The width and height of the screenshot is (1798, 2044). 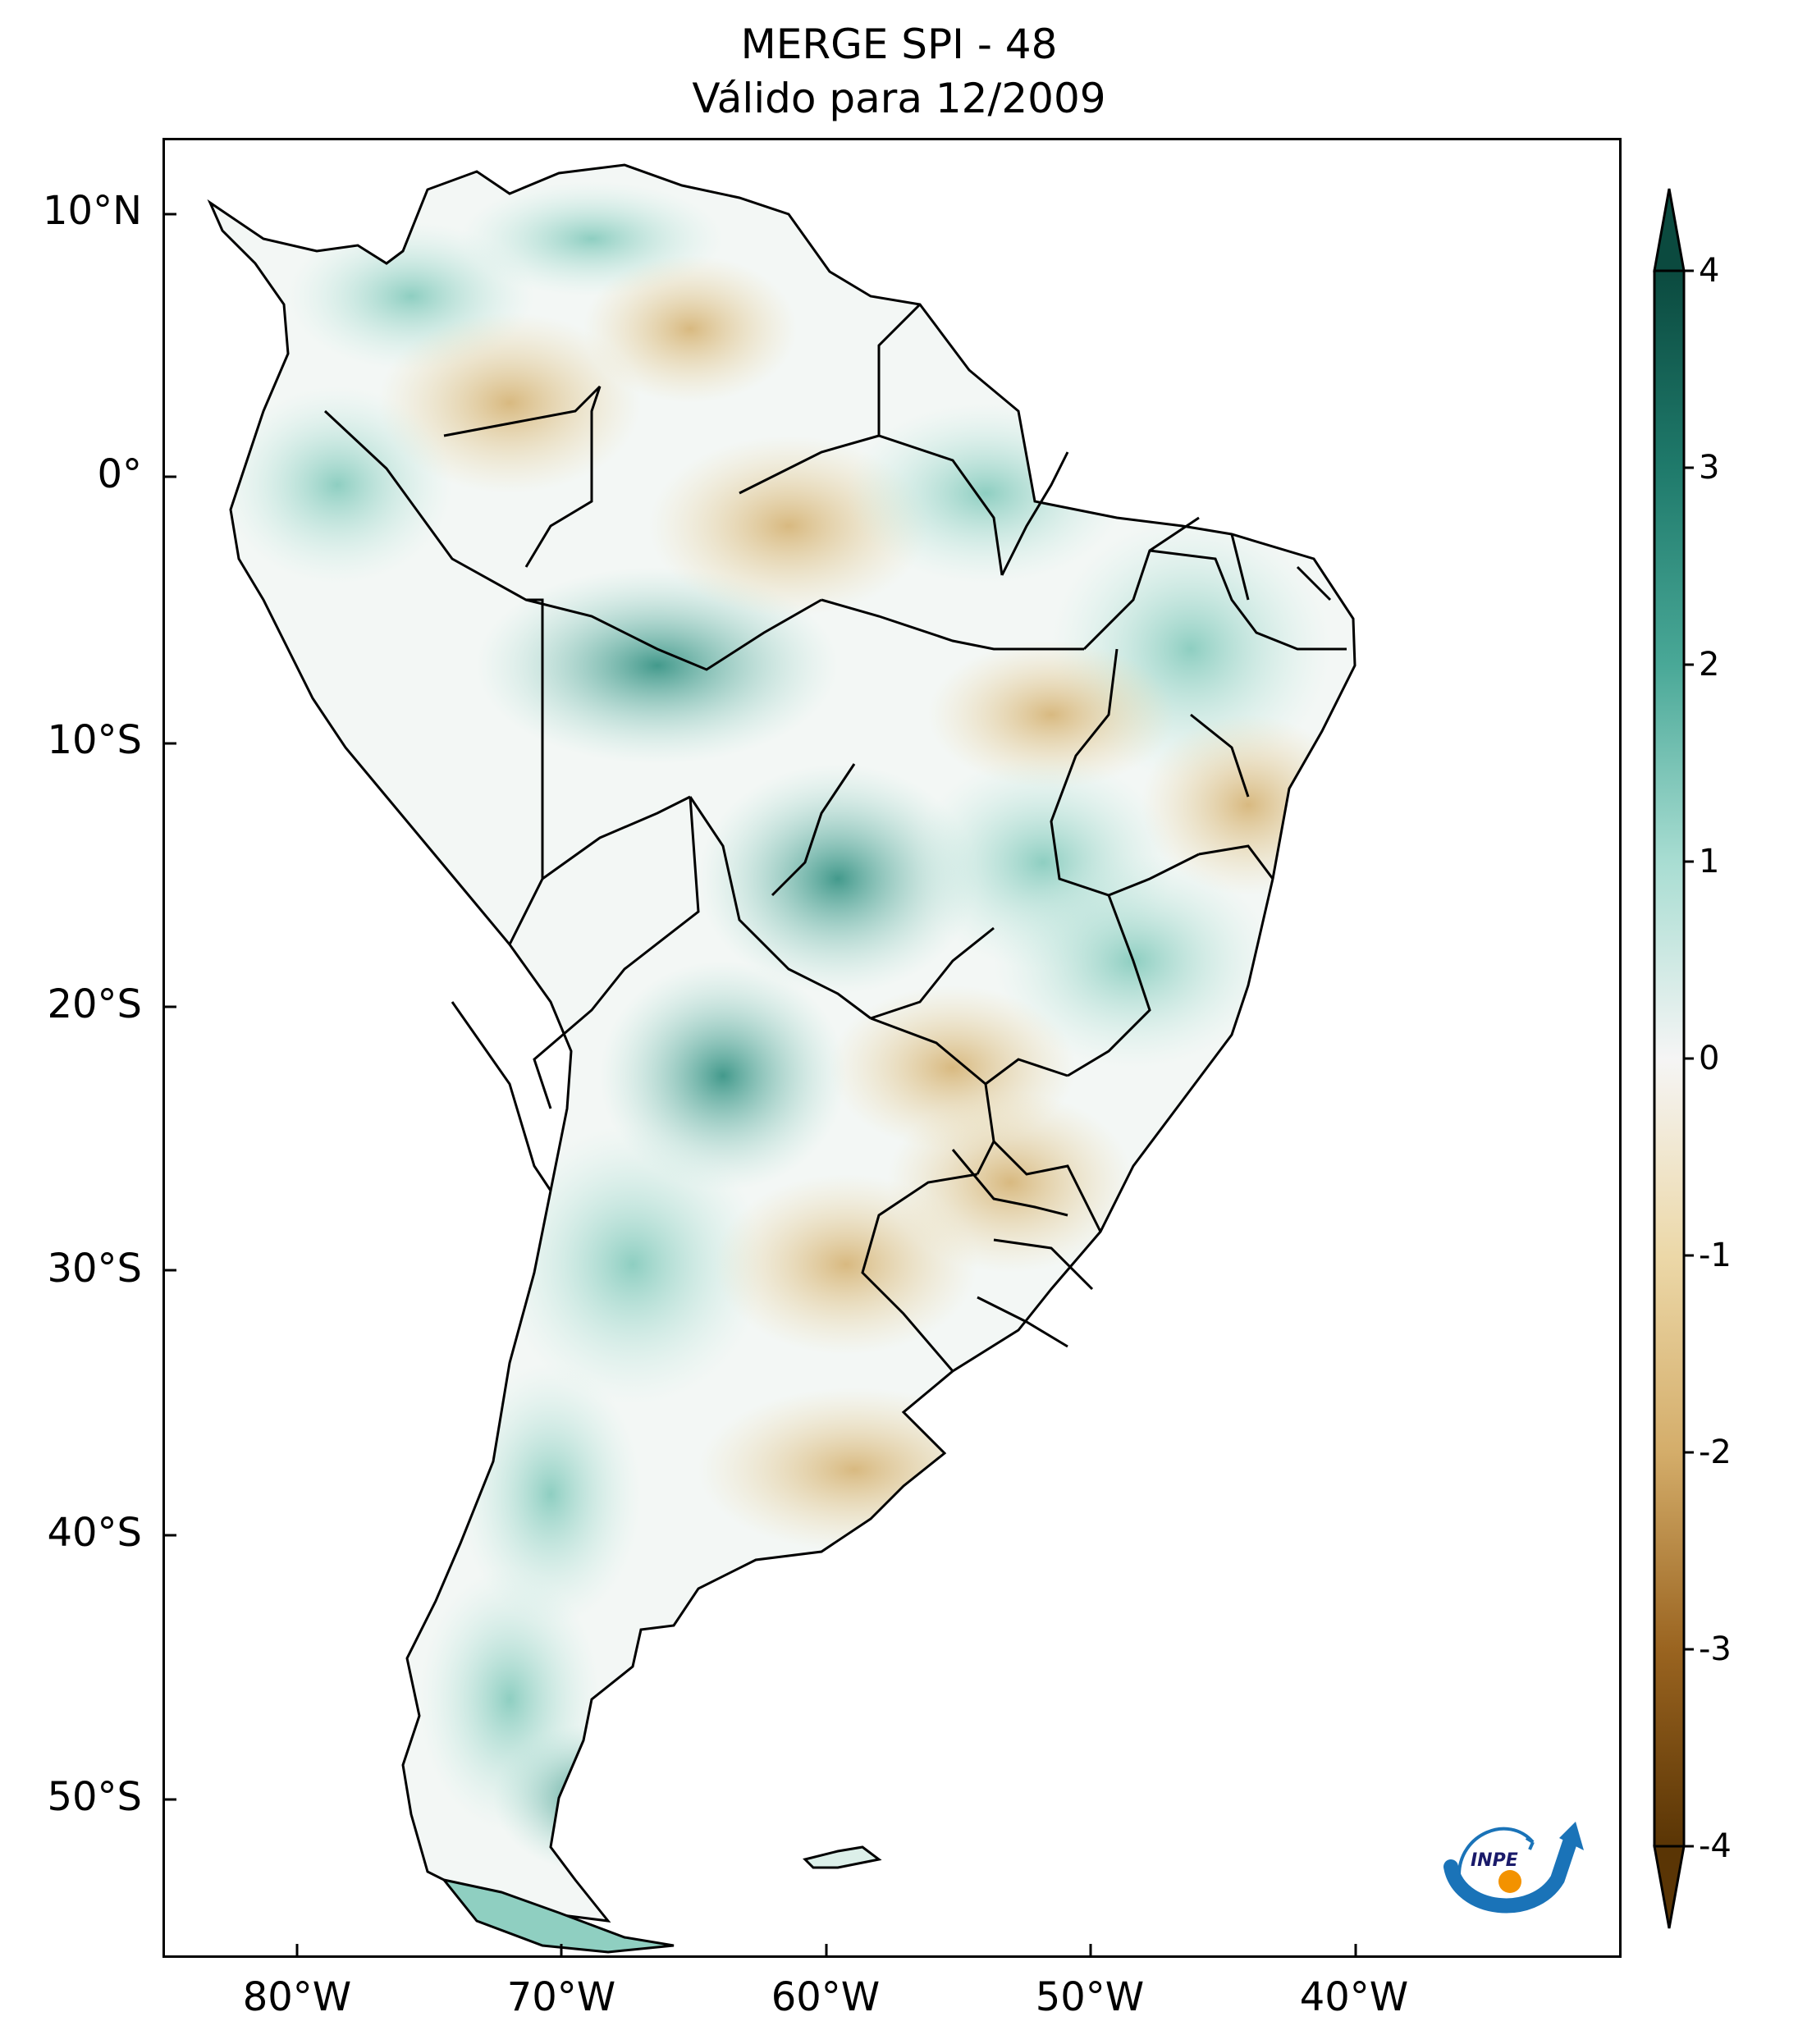 What do you see at coordinates (1689, 1058) in the screenshot?
I see `colorbar-ticks` at bounding box center [1689, 1058].